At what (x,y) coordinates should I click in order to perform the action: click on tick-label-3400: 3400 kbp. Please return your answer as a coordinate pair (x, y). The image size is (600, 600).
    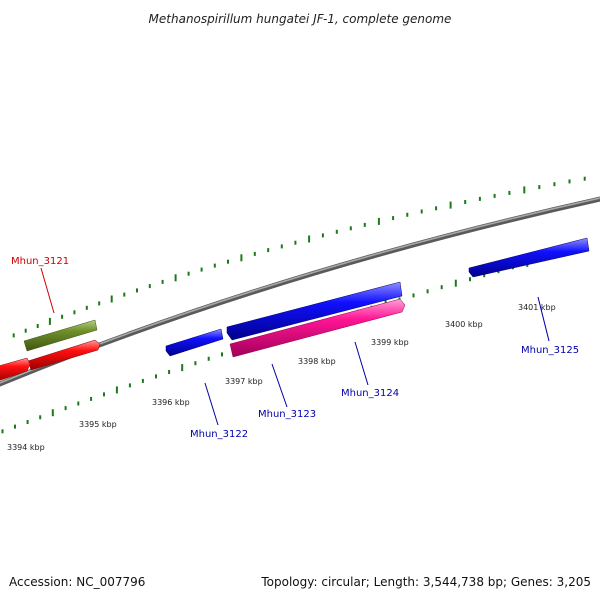
    Looking at the image, I should click on (464, 324).